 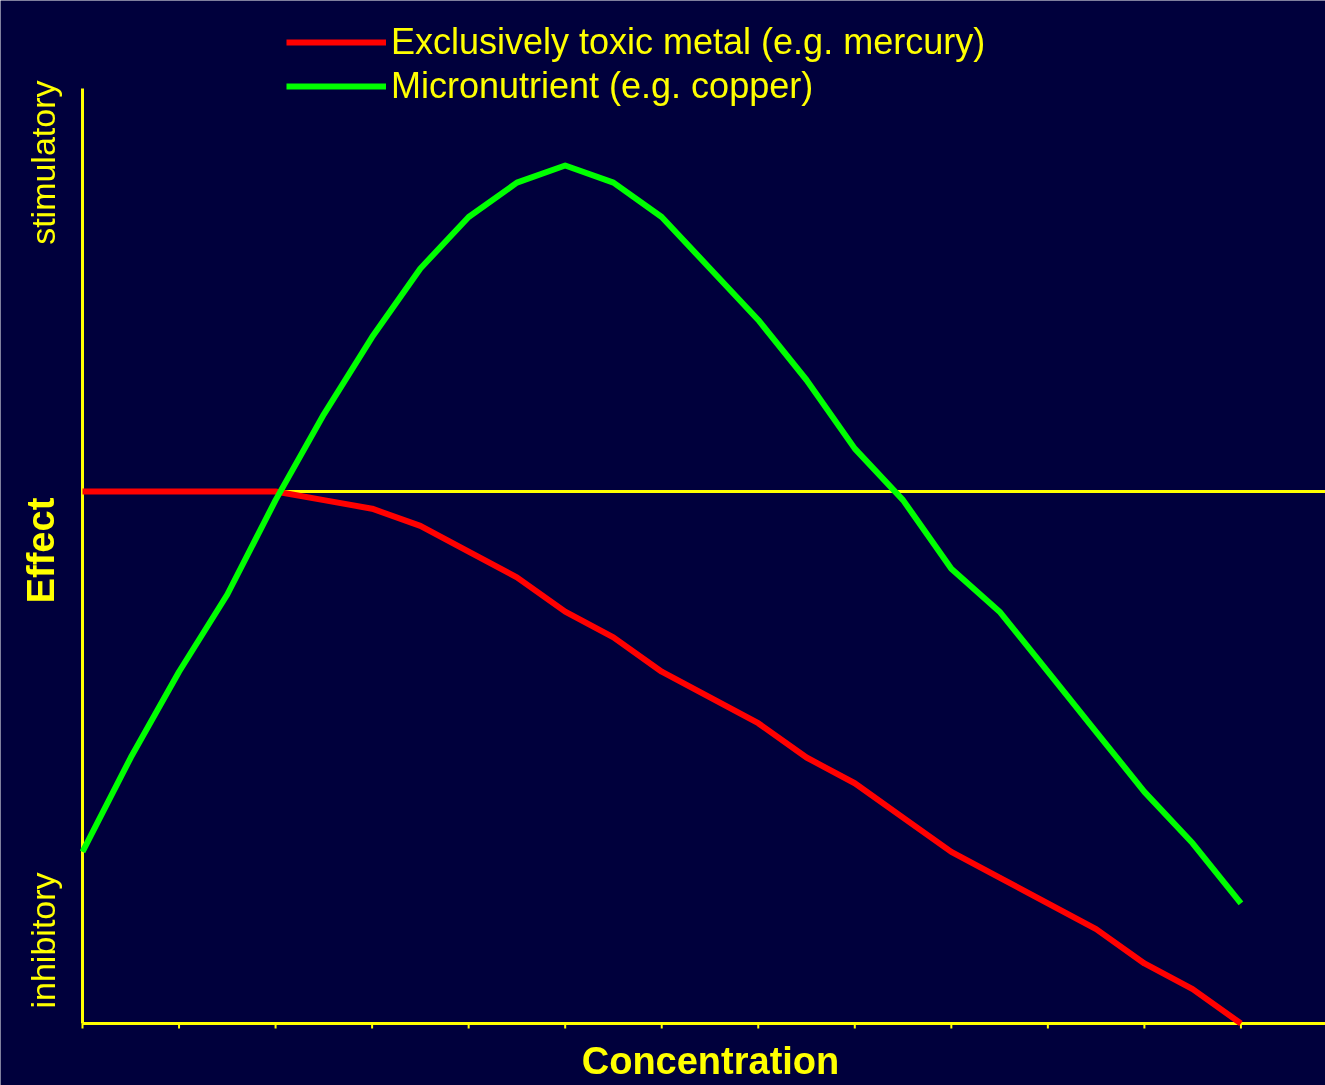 I want to click on annotation: stimulatory, so click(x=42, y=162).